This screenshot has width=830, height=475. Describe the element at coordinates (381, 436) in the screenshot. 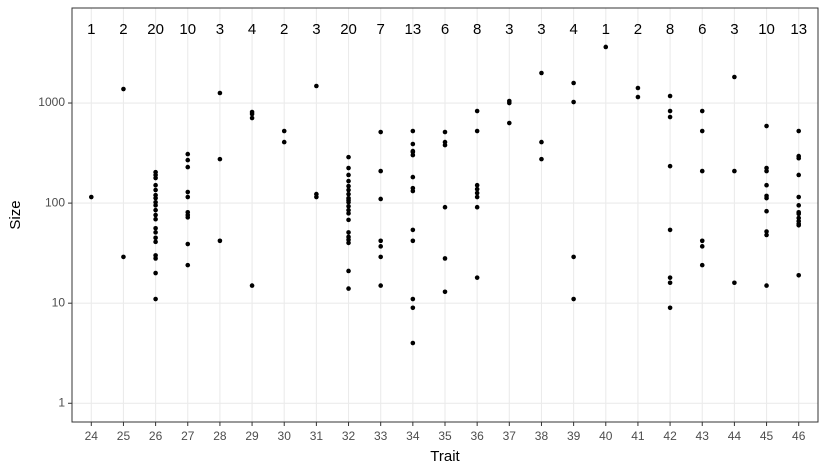

I see `x-tick-label: 33` at that location.